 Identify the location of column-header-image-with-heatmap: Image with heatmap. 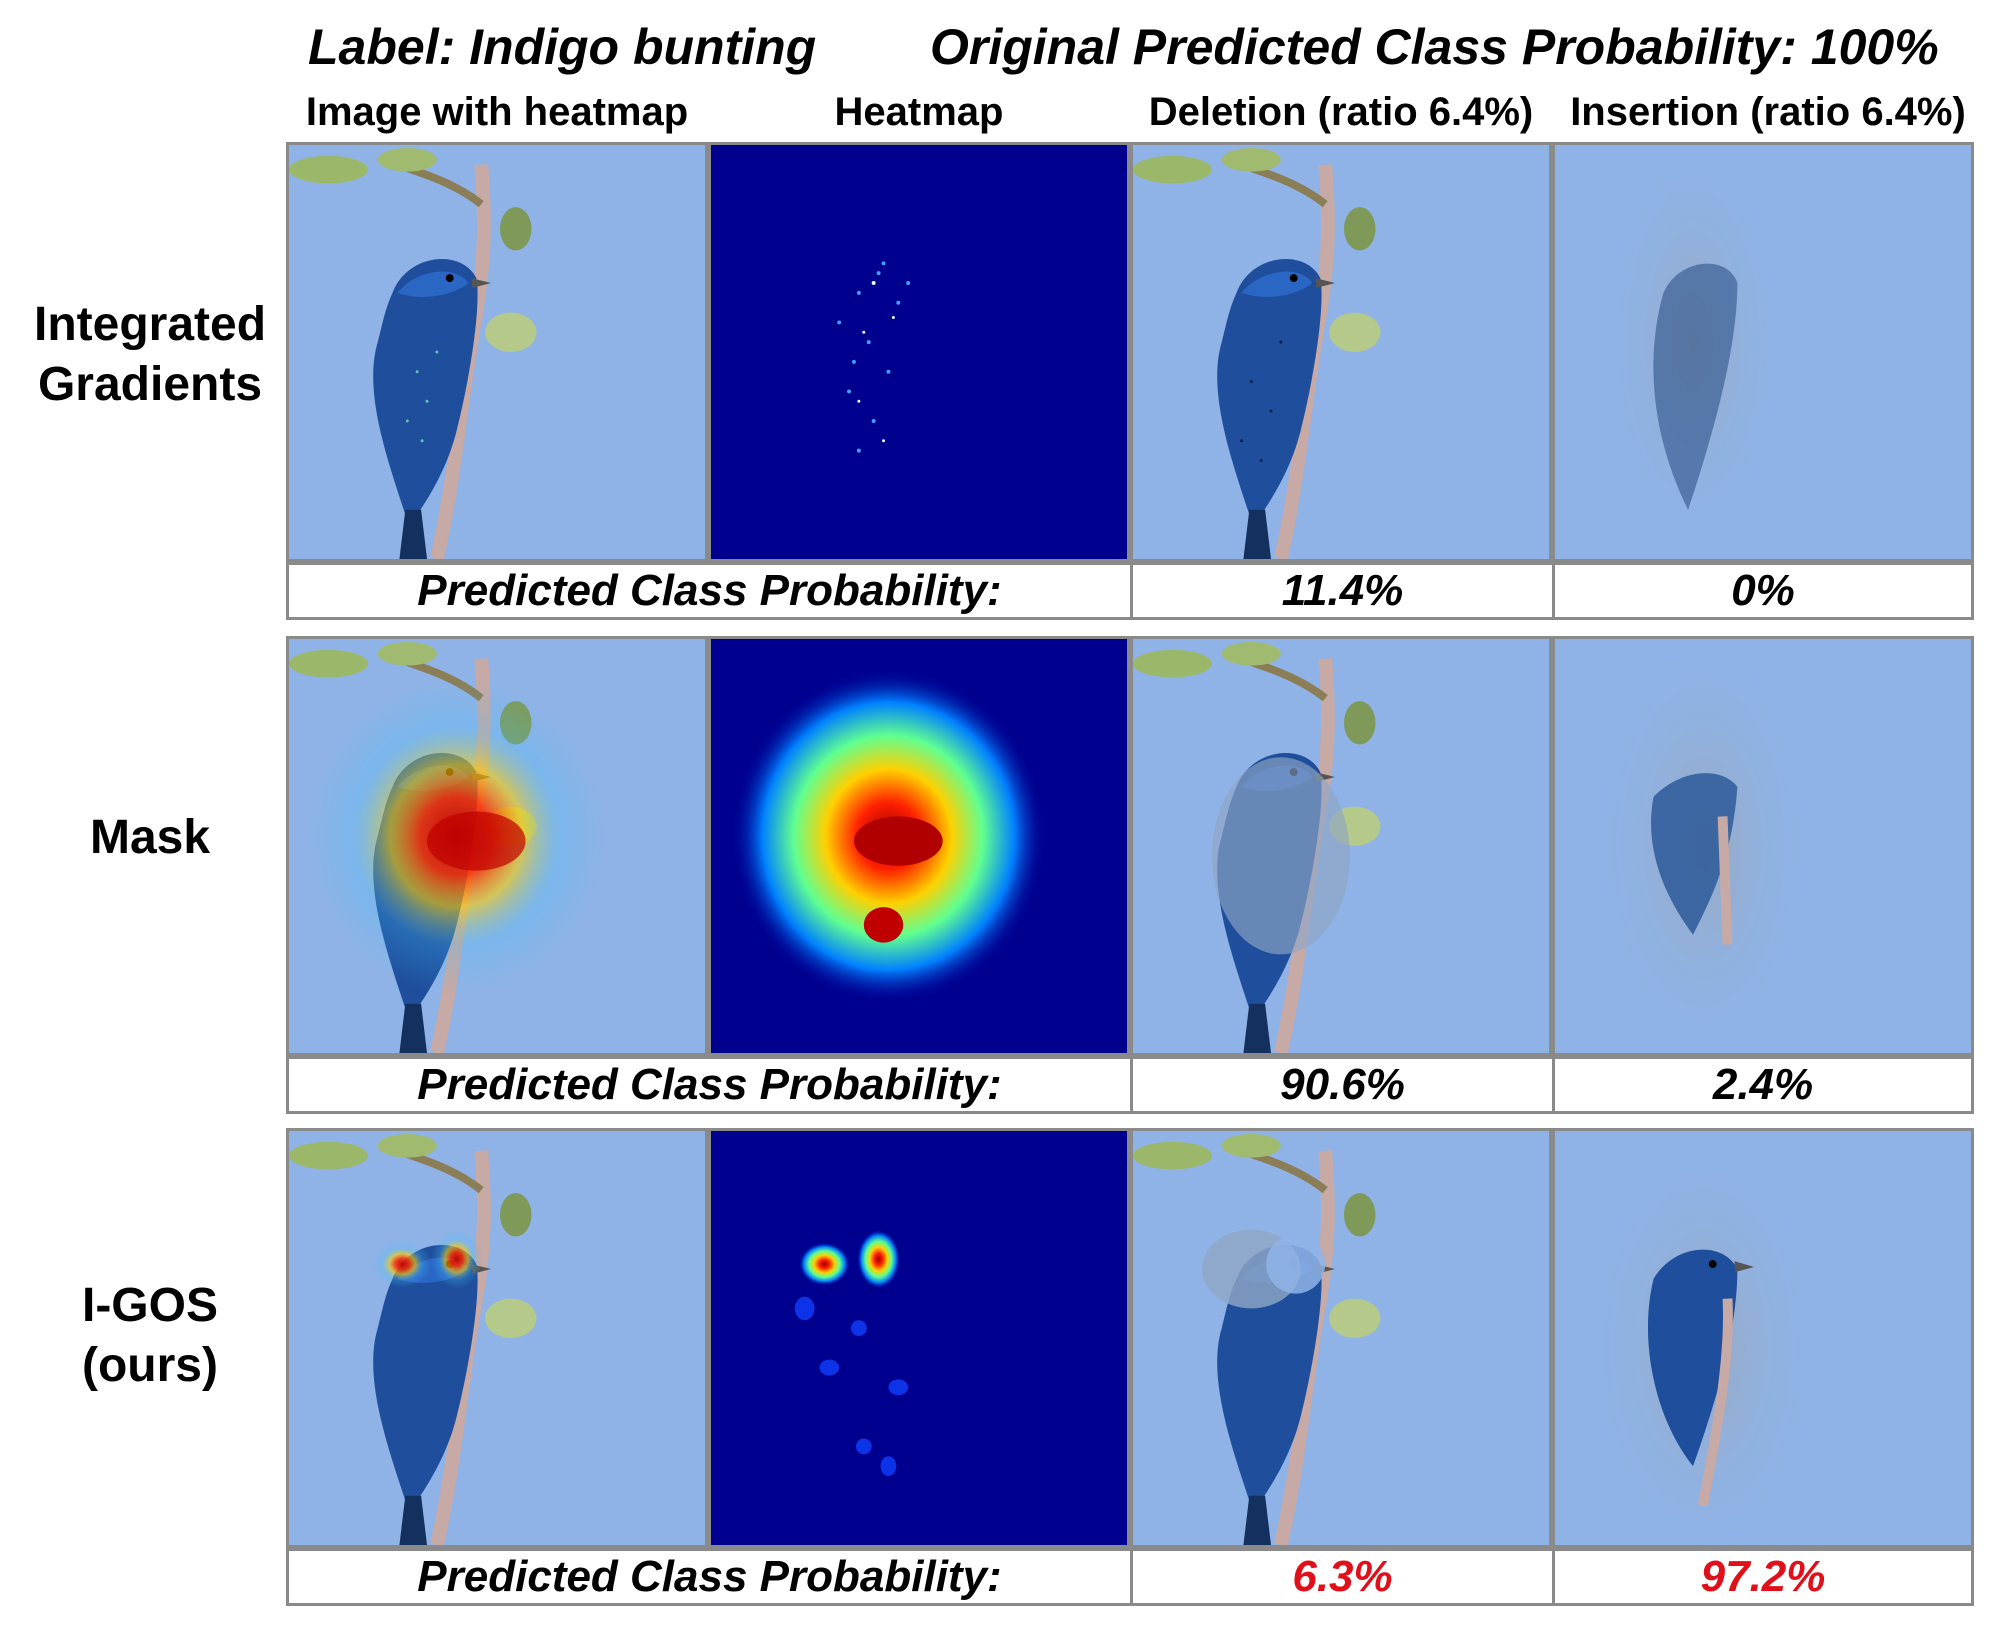
(497, 112).